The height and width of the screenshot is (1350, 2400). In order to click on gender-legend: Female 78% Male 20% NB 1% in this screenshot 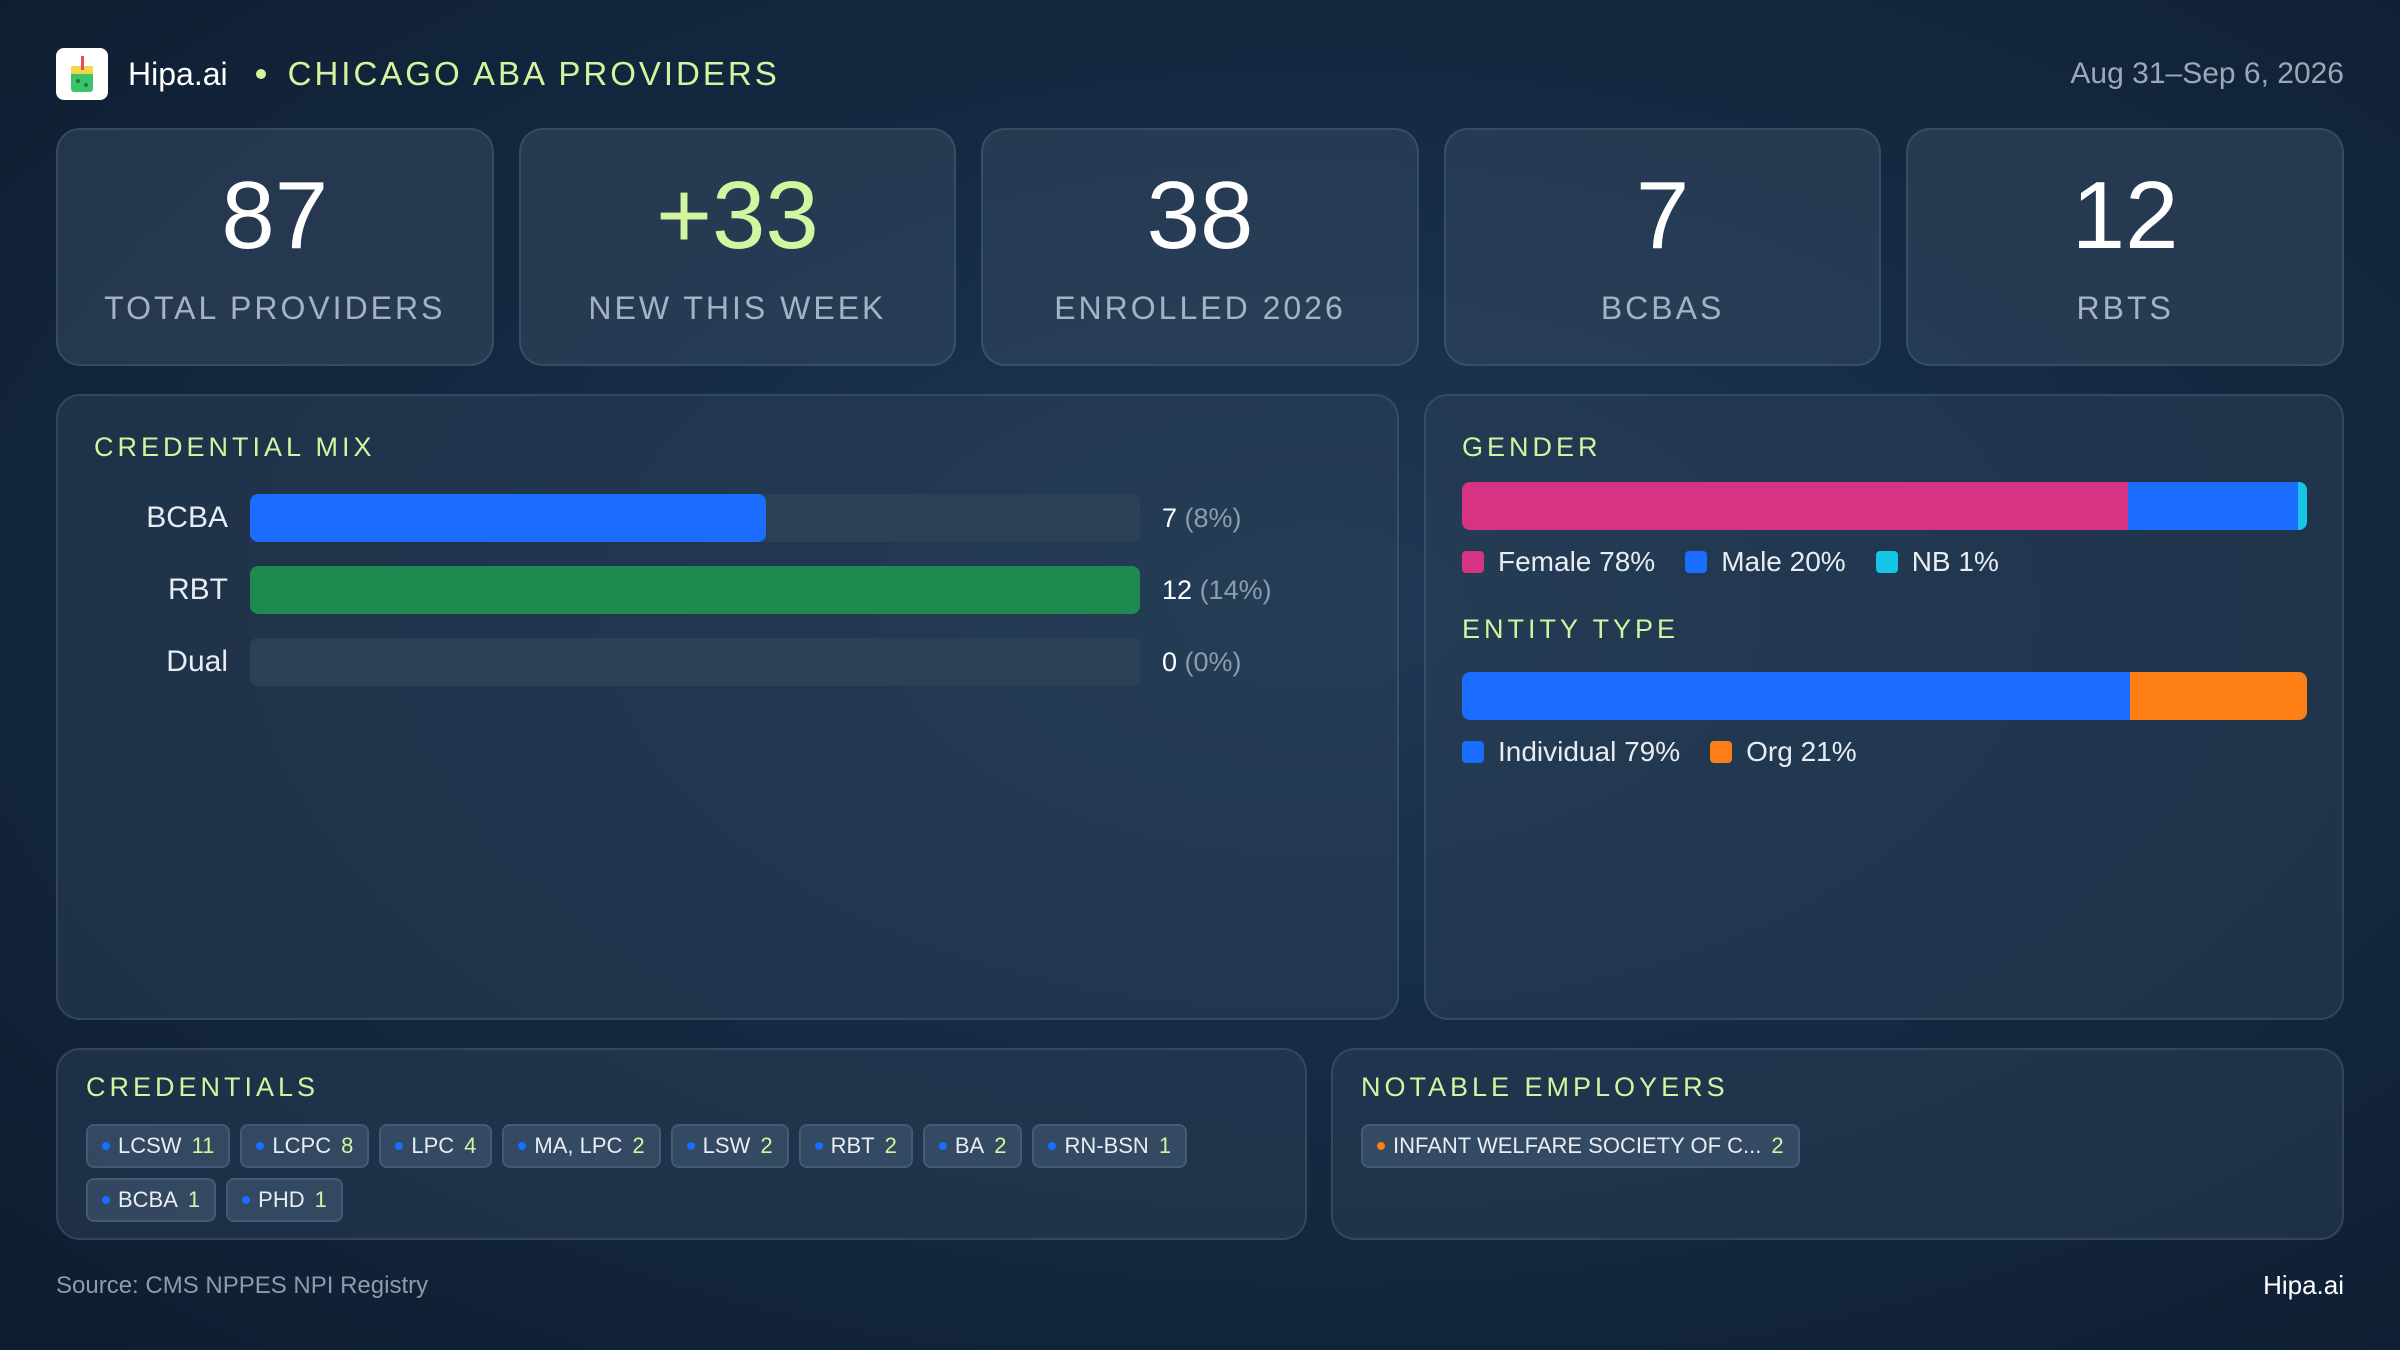, I will do `click(1730, 562)`.